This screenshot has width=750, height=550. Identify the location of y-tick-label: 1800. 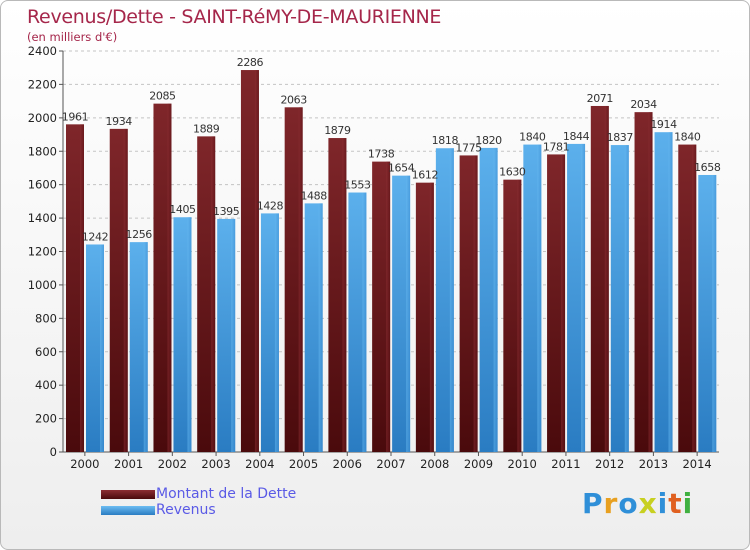
(42, 151).